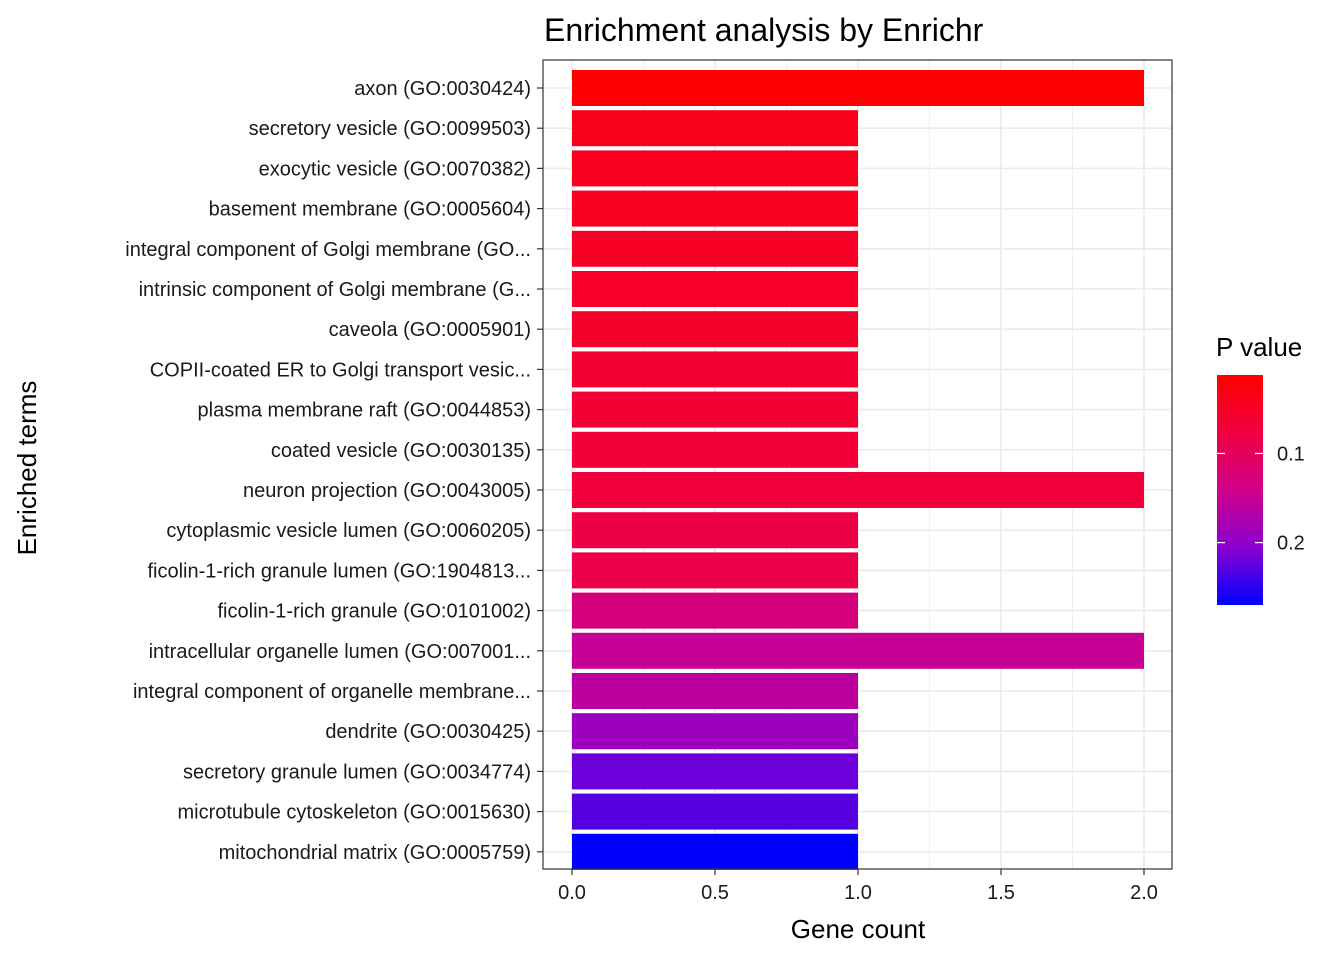  What do you see at coordinates (428, 732) in the screenshot?
I see `y-tick-label: dendrite (GO:0030425)` at bounding box center [428, 732].